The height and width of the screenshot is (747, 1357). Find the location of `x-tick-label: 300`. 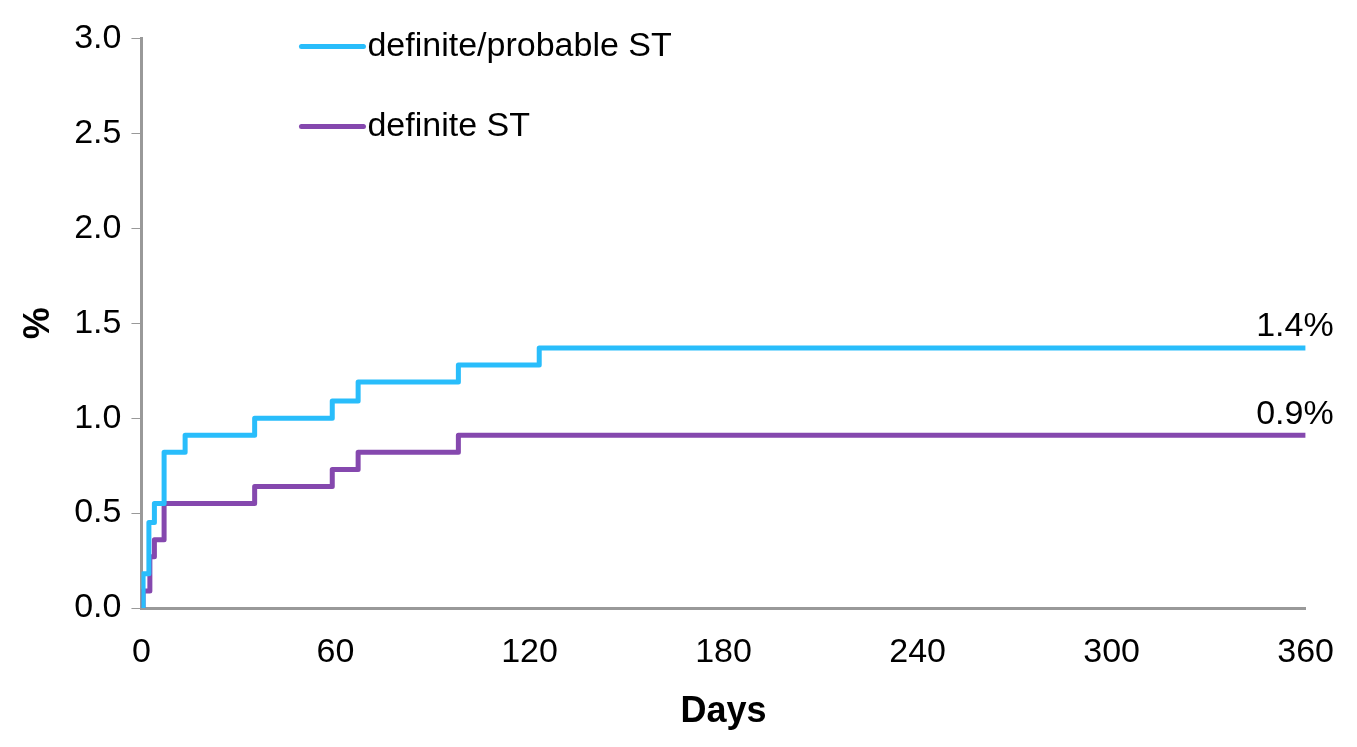

x-tick-label: 300 is located at coordinates (1111, 649).